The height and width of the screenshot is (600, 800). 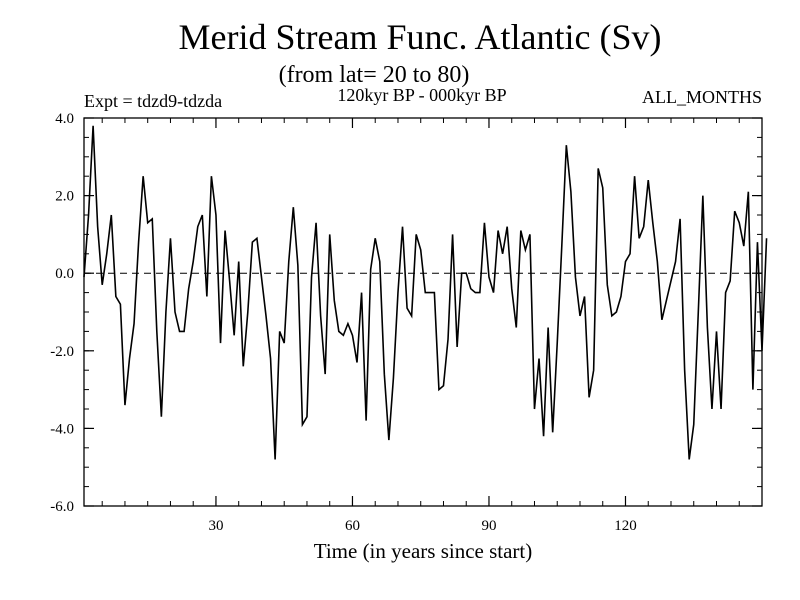 I want to click on y-tick-label: 2.0, so click(x=64, y=197).